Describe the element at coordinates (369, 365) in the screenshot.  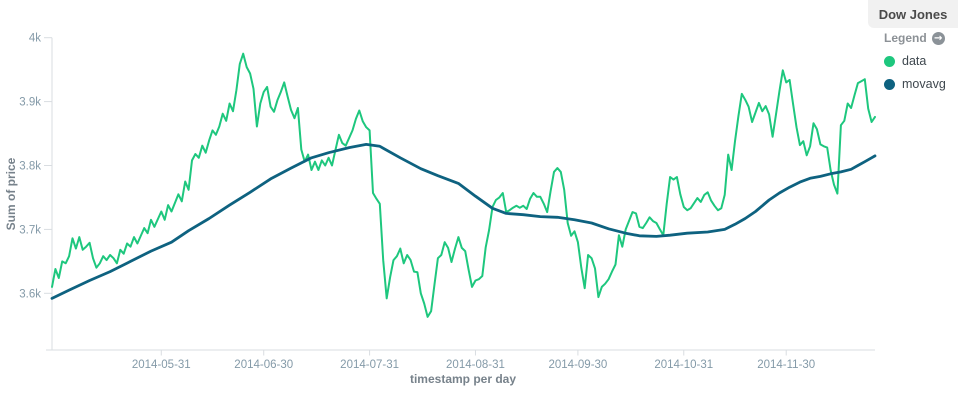
I see `x-tick-label: 2014-07-31` at that location.